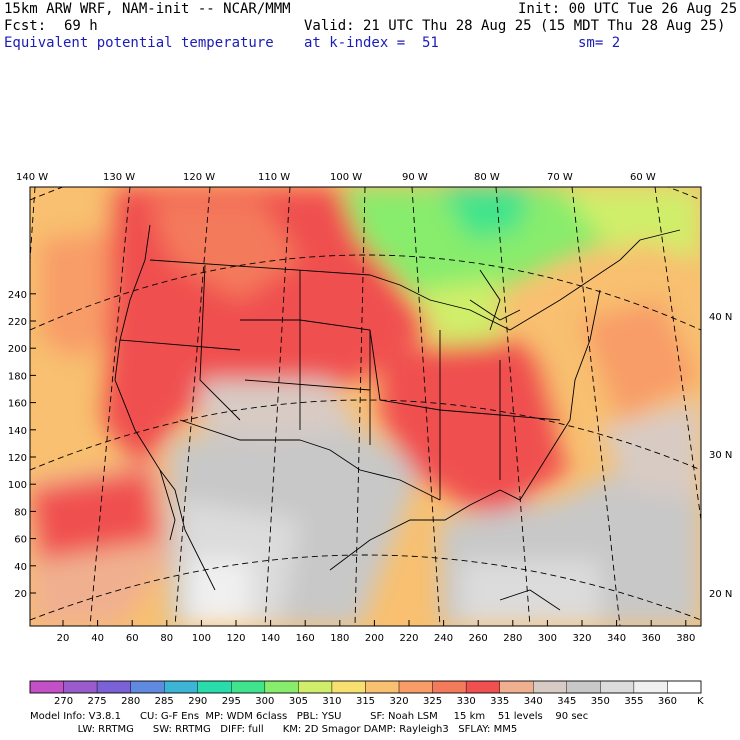 The image size is (740, 740). I want to click on field-name: Equivalent potential temperature, so click(139, 43).